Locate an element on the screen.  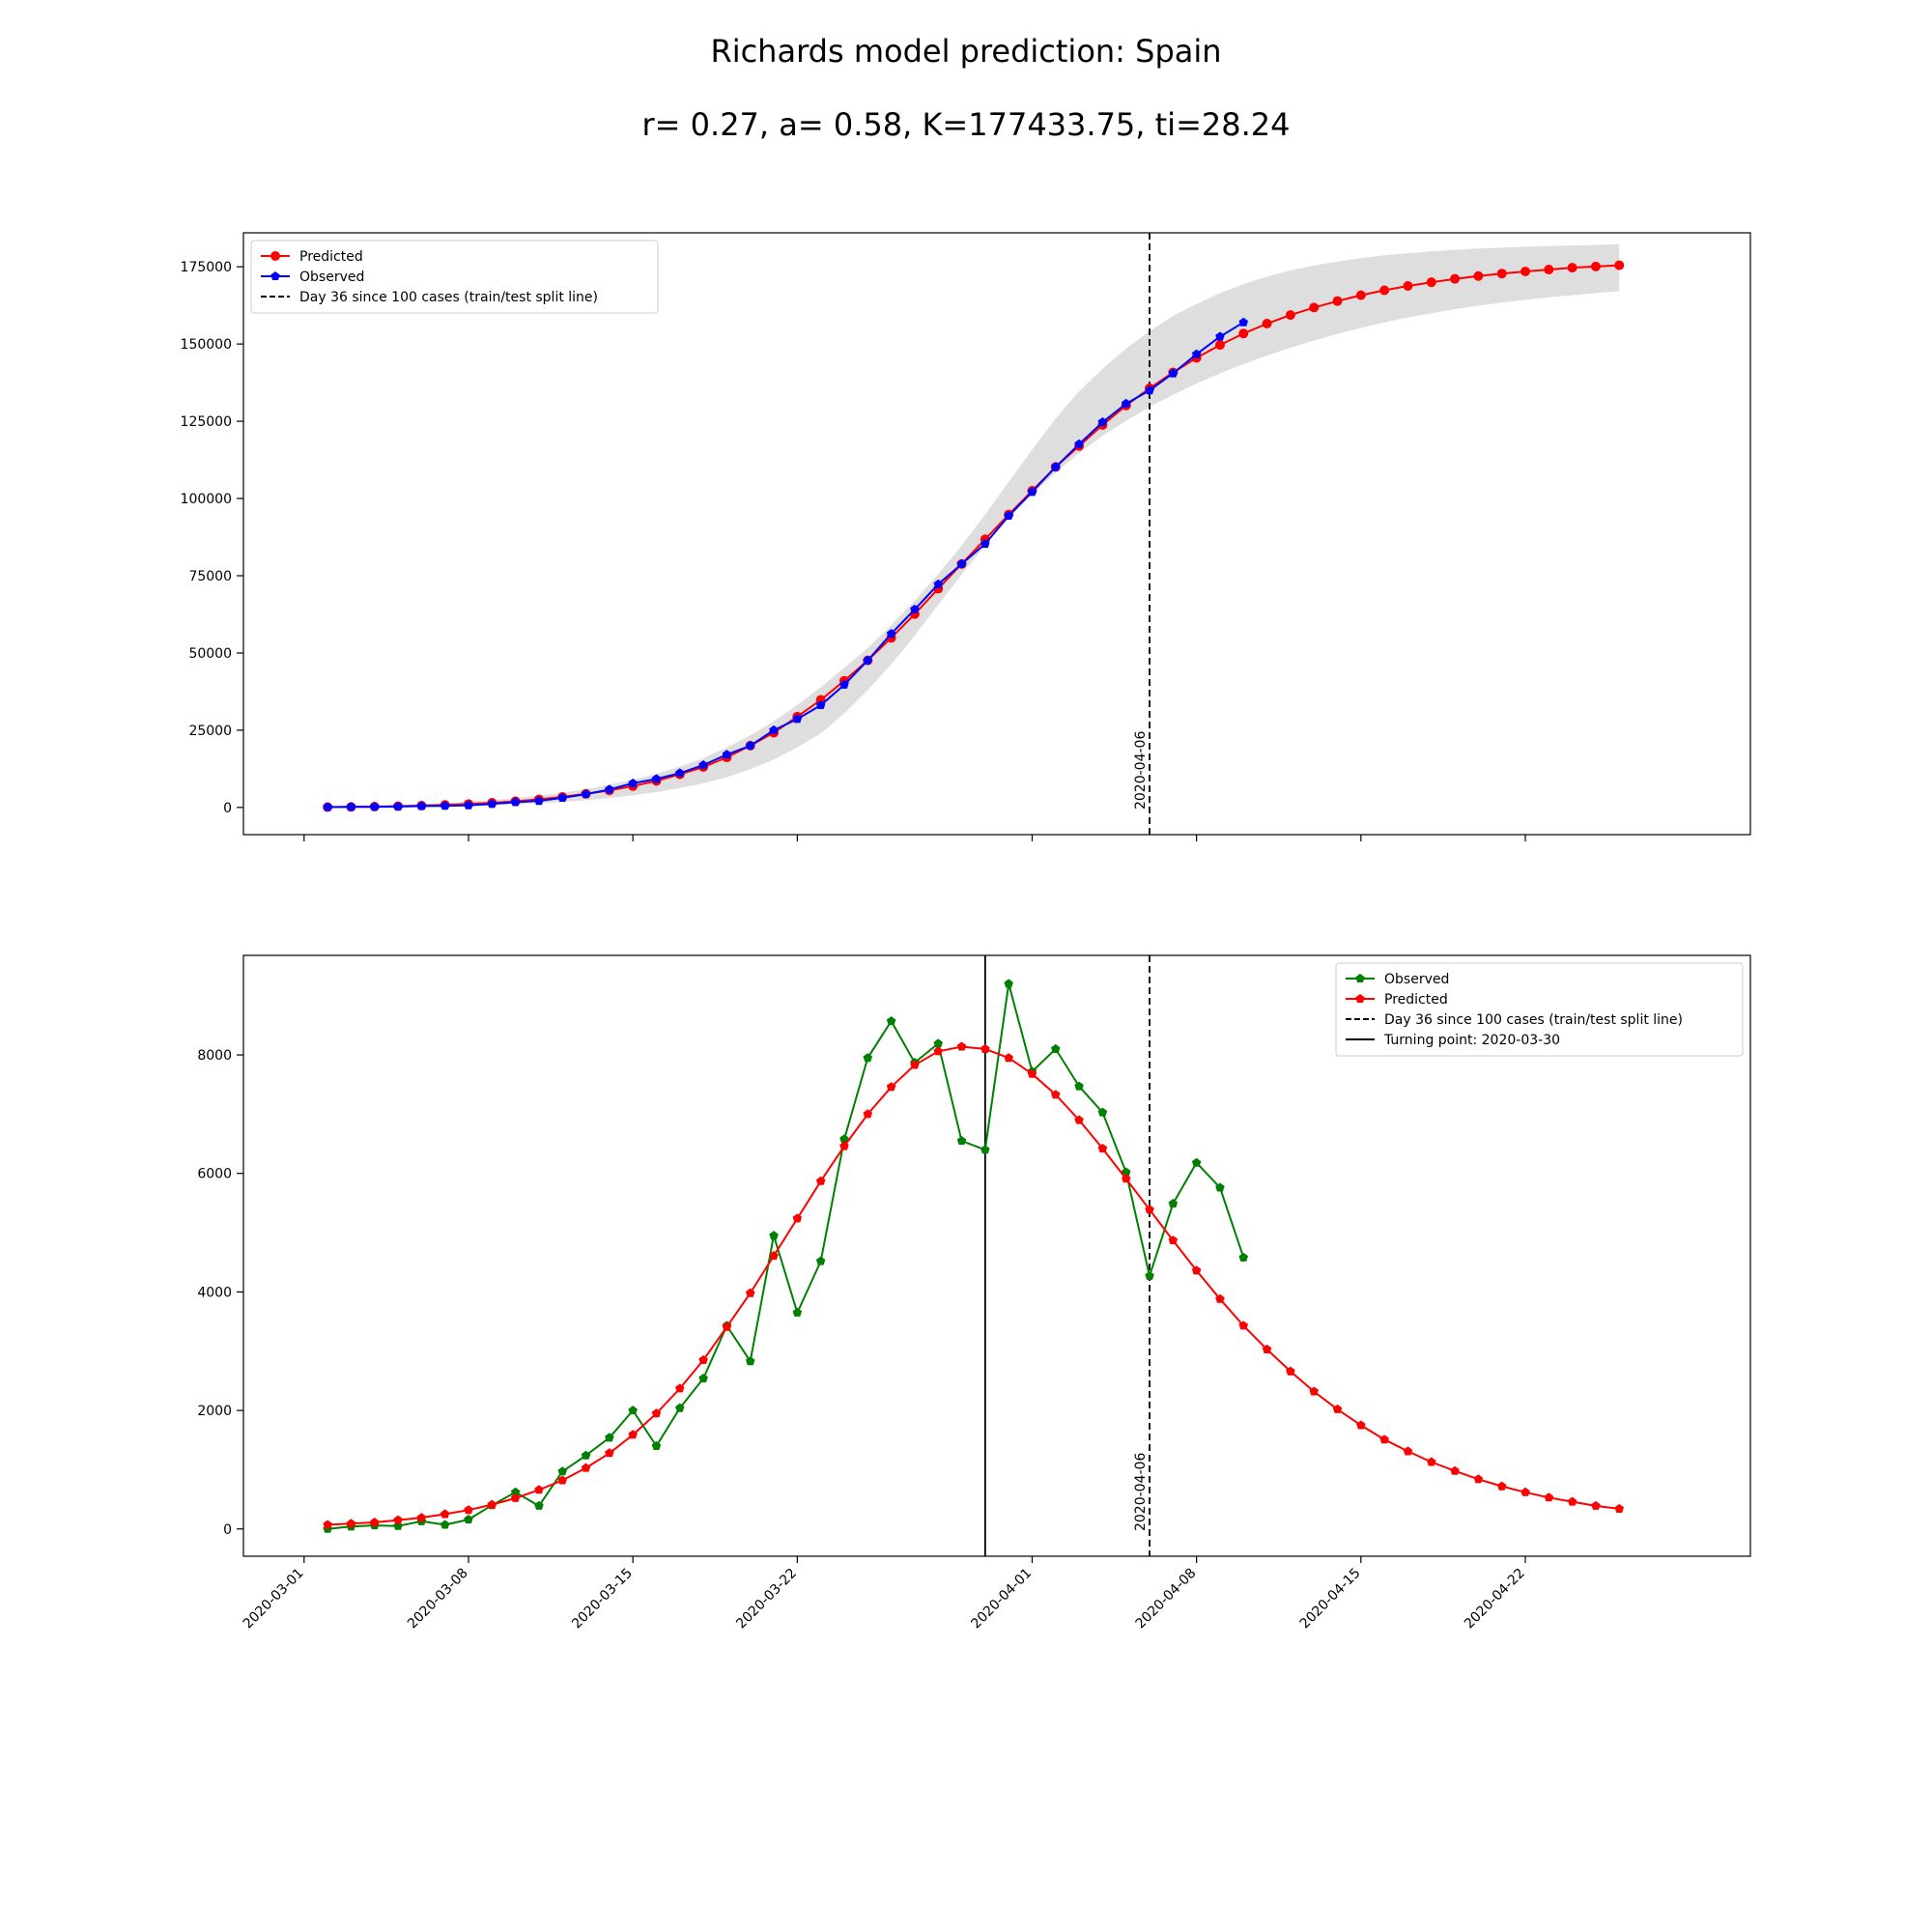
legend-entry: Observed is located at coordinates (1416, 979).